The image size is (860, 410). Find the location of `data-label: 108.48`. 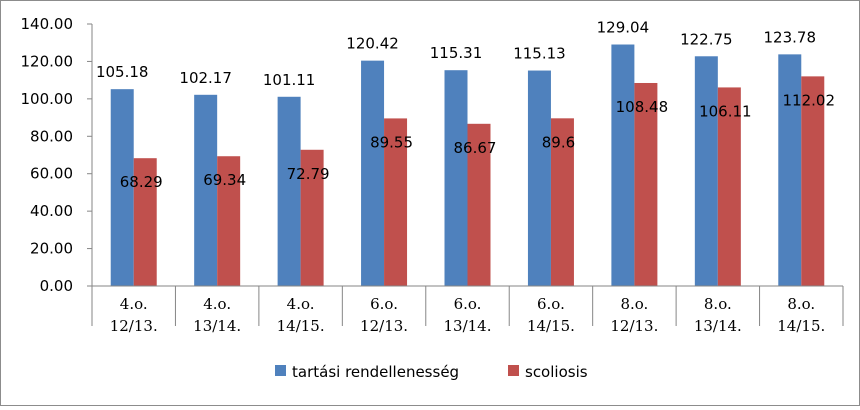

data-label: 108.48 is located at coordinates (642, 107).